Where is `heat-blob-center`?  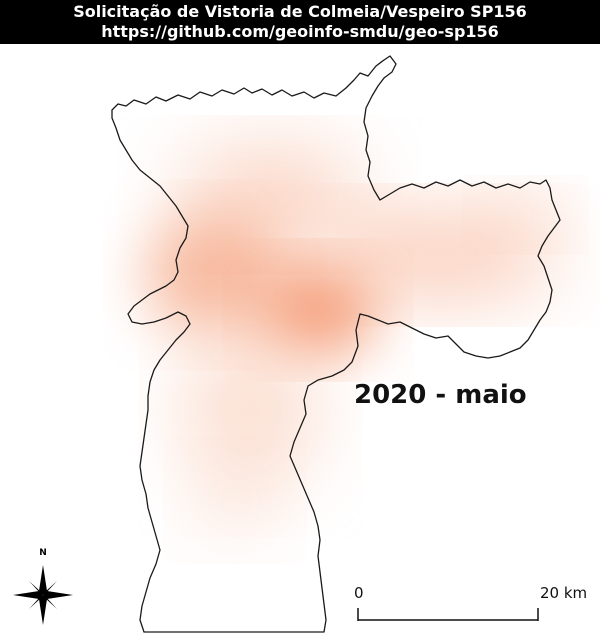
heat-blob-center is located at coordinates (318, 310).